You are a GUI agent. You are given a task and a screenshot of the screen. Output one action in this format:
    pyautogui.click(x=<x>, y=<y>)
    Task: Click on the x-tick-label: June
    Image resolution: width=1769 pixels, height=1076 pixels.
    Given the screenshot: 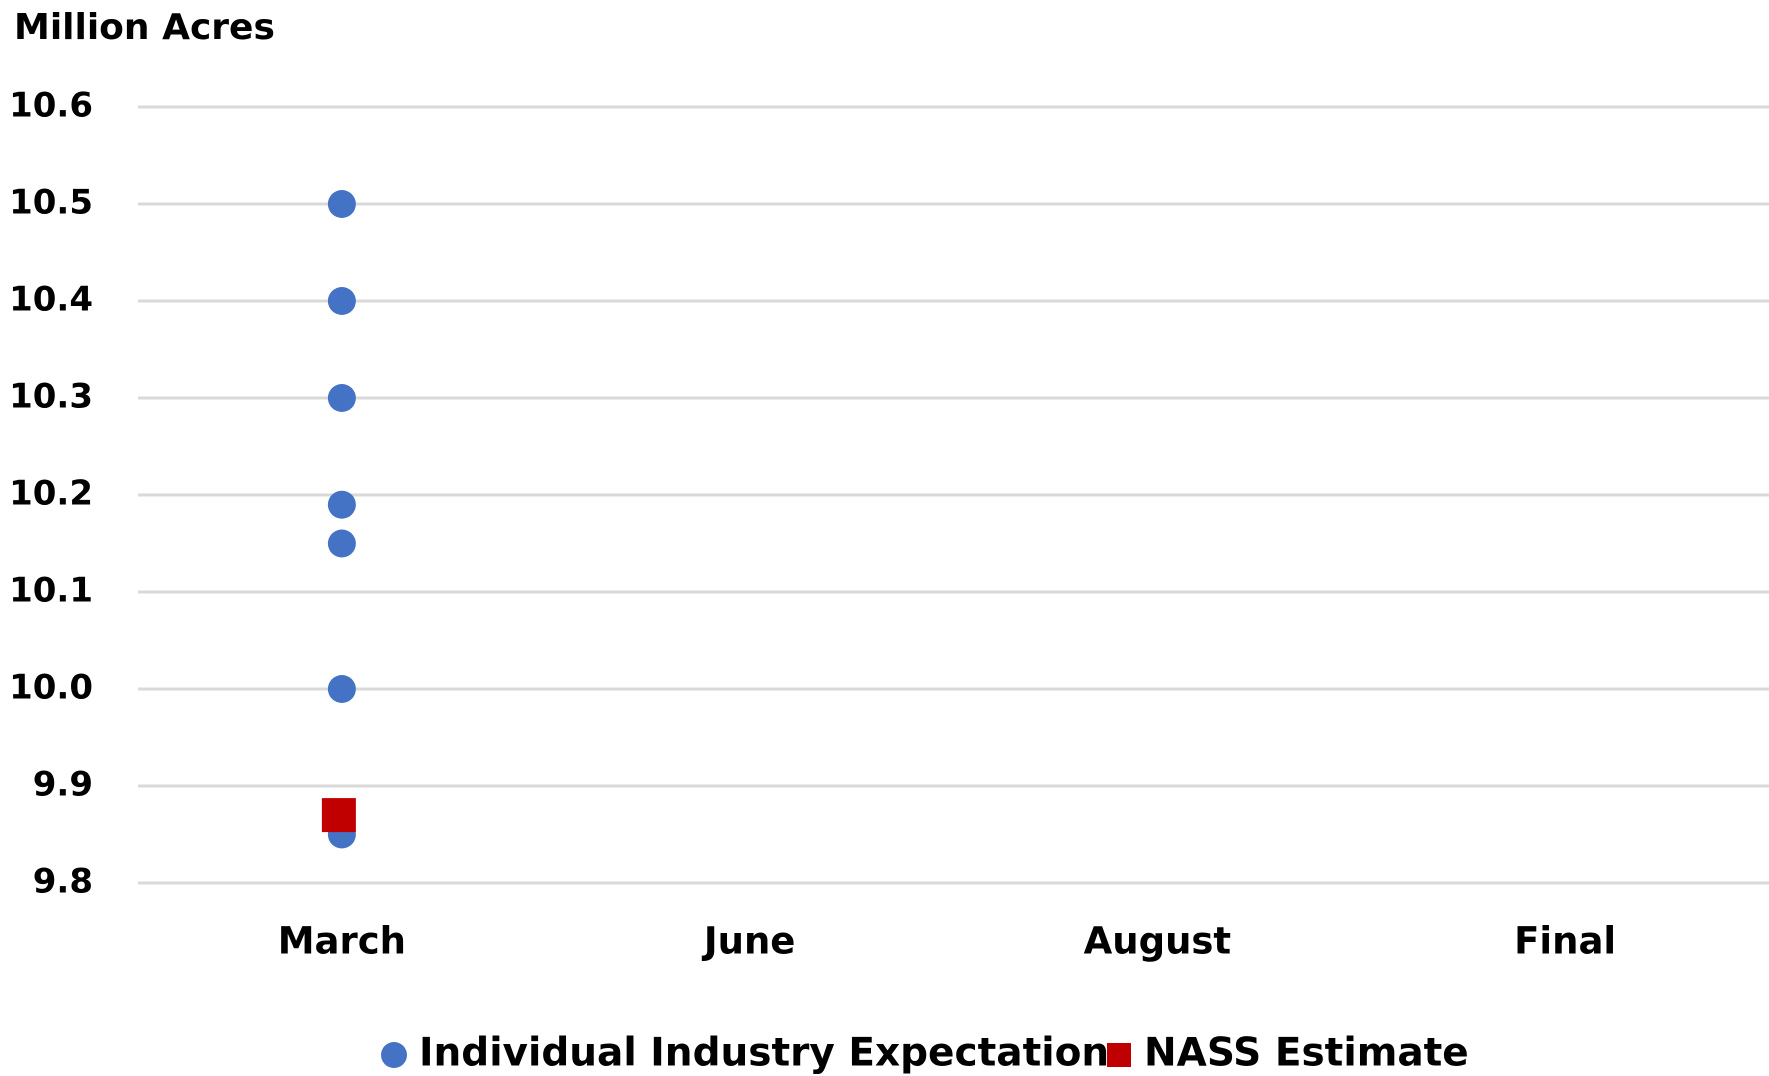 What is the action you would take?
    pyautogui.click(x=748, y=941)
    